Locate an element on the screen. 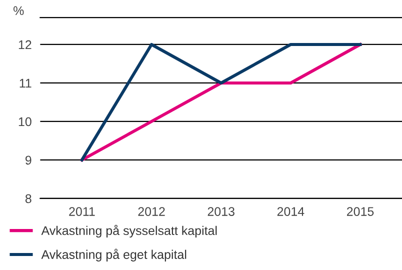 This screenshot has height=270, width=402. x-tick-label: 2011 is located at coordinates (82, 211).